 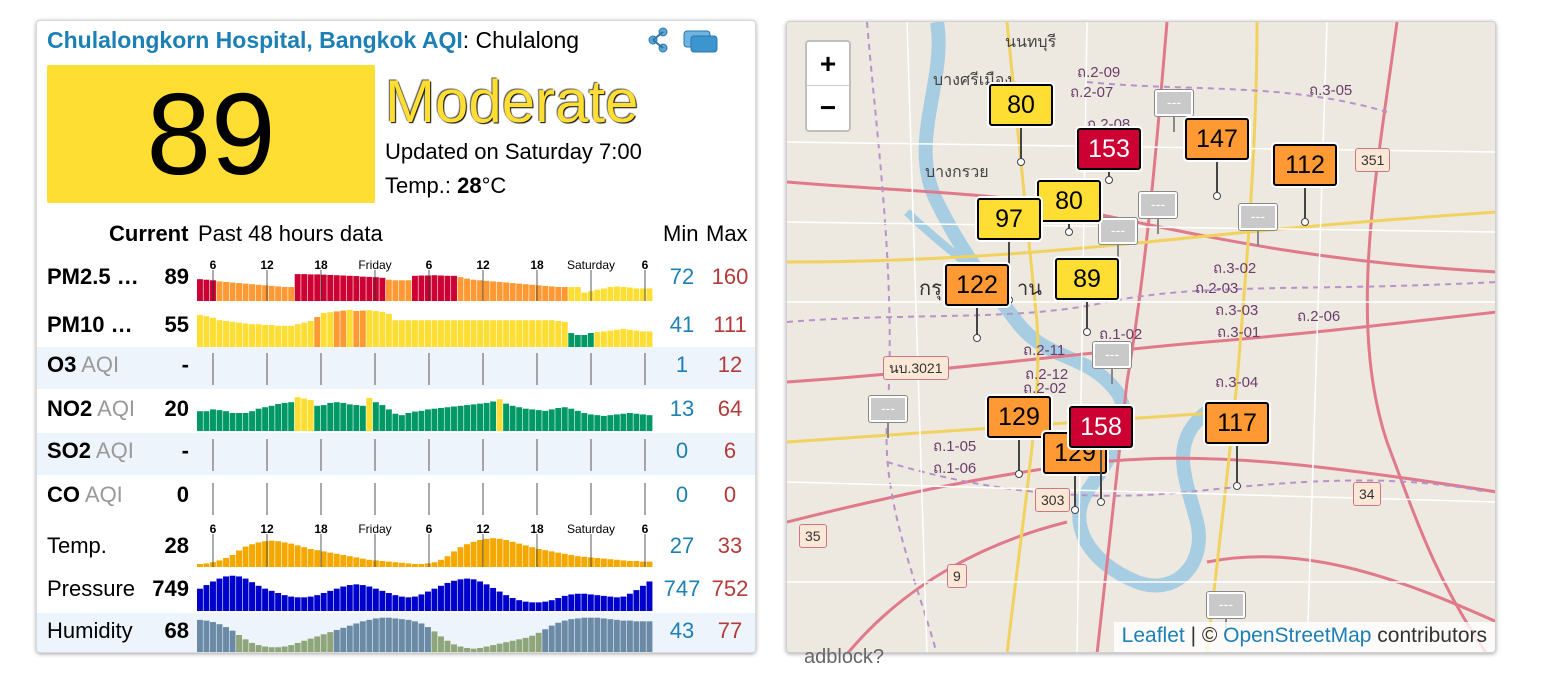 I want to click on sparkline-pm10, so click(x=425, y=328).